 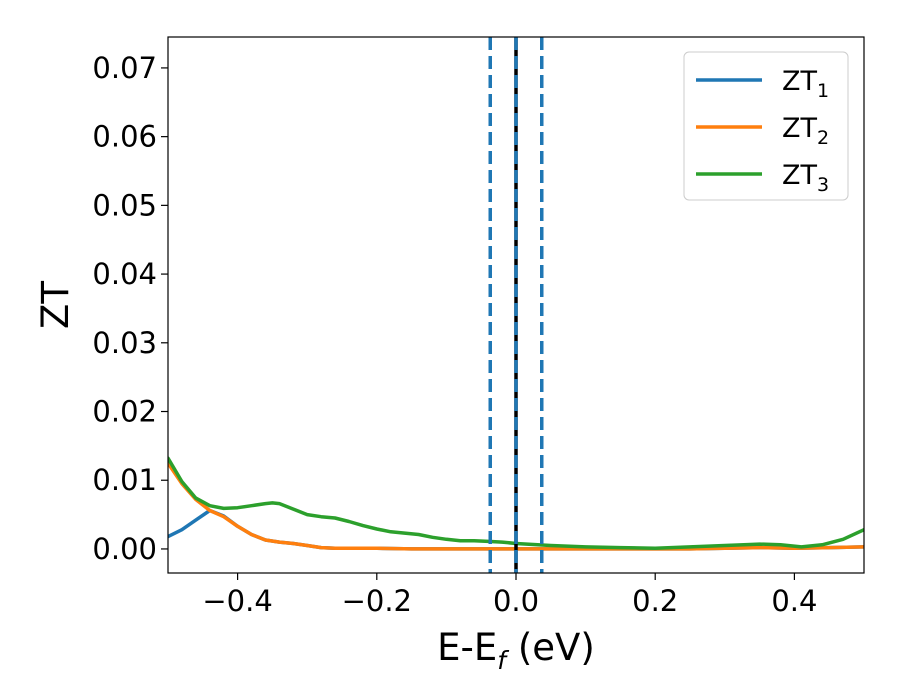 What do you see at coordinates (467, 647) in the screenshot?
I see `x-axis-label-main: E-E` at bounding box center [467, 647].